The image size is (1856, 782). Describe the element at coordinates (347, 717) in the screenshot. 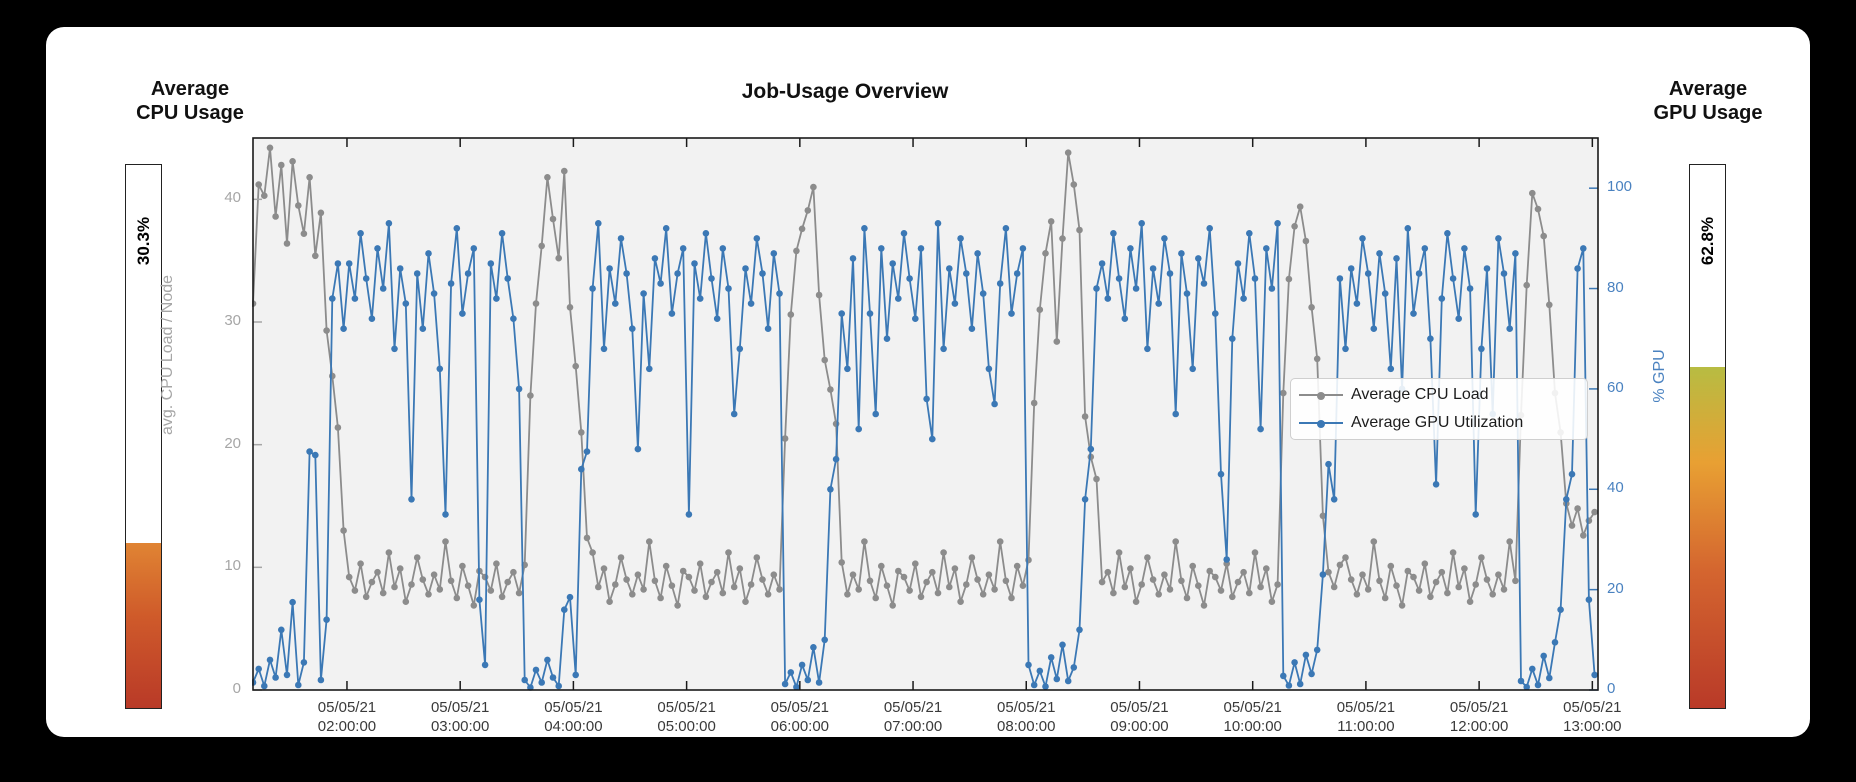

I see `x-tick-label: 05/05/21 02:00:00` at that location.